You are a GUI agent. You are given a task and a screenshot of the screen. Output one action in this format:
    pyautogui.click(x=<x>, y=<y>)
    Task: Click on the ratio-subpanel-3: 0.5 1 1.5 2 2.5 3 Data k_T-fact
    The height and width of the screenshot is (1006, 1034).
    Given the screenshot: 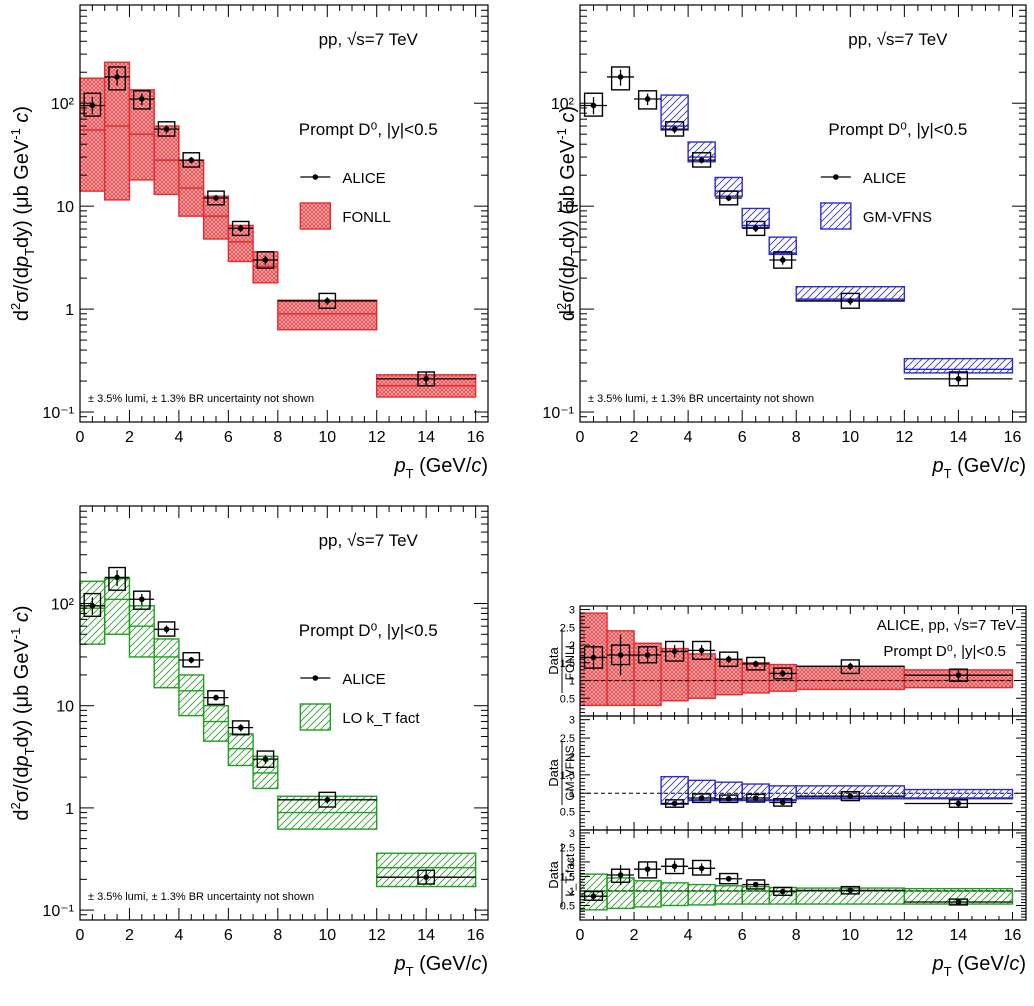 What is the action you would take?
    pyautogui.click(x=786, y=874)
    